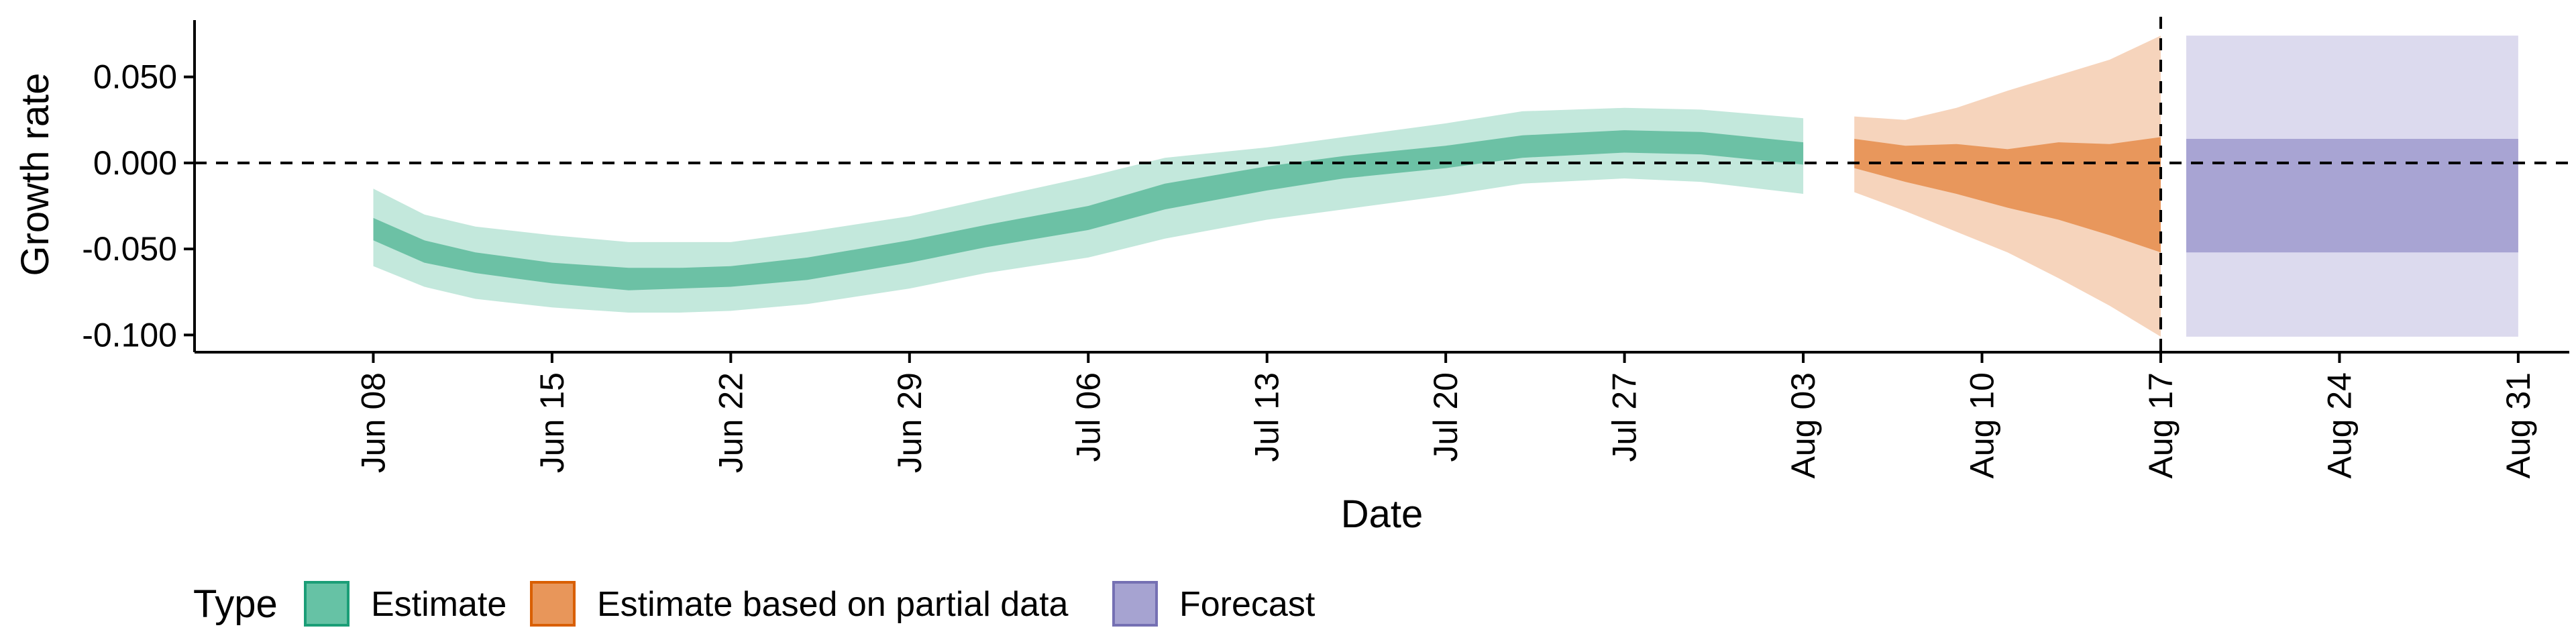  I want to click on x-tick-label: Aug 10, so click(1982, 425).